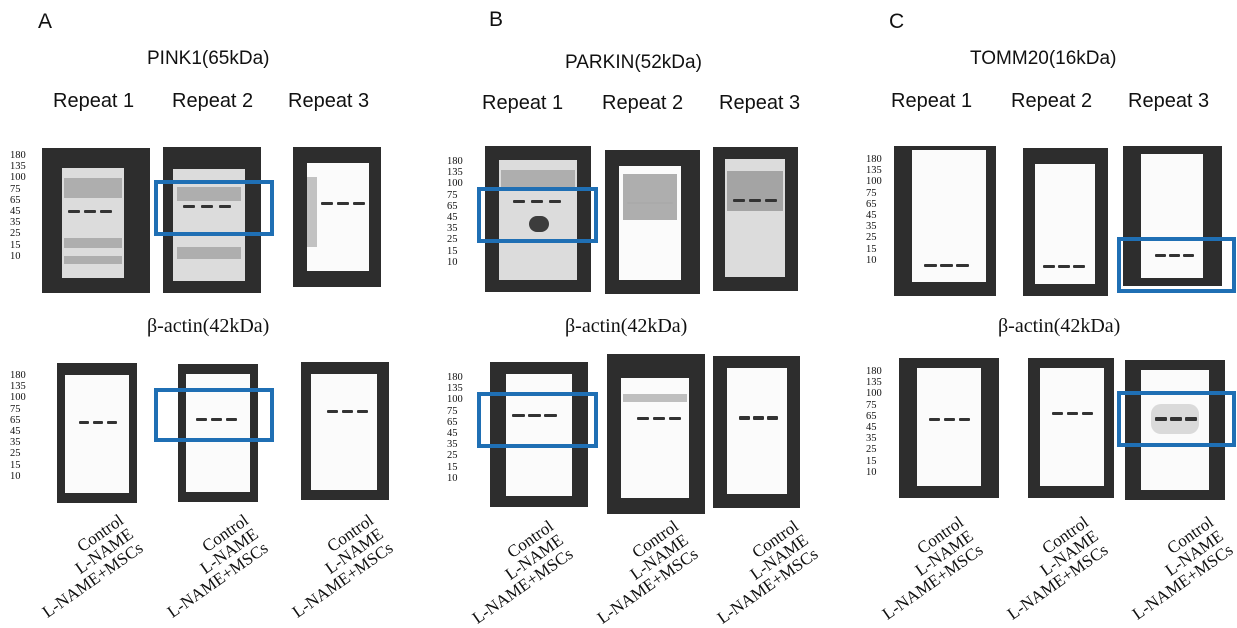  I want to click on lane-labels-c2: Control L-NAME L-NAME+MSCs, so click(1048, 569).